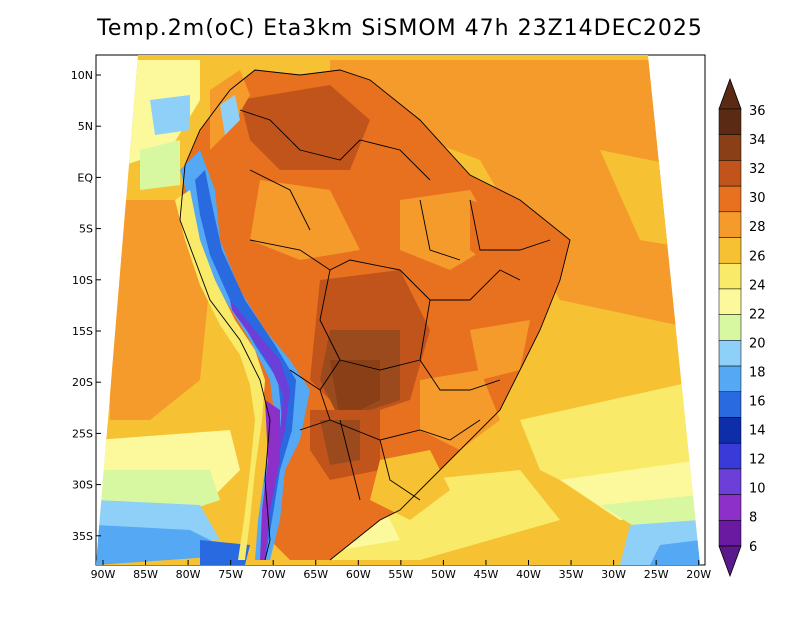 Image resolution: width=800 pixels, height=618 pixels. What do you see at coordinates (528, 574) in the screenshot?
I see `lon-tick-label: 40W` at bounding box center [528, 574].